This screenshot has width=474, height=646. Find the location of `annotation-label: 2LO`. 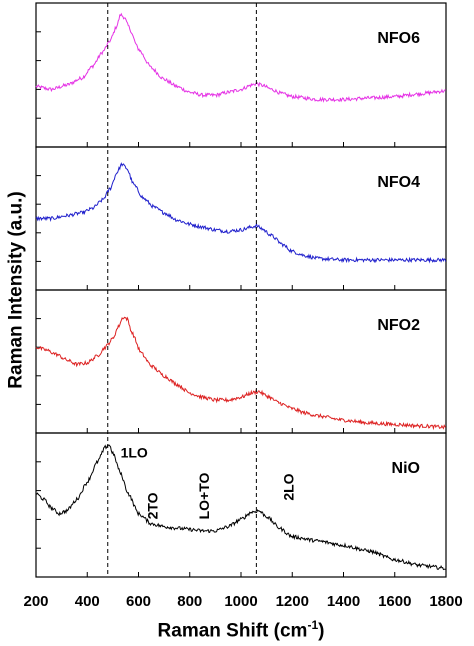

annotation-label: 2LO is located at coordinates (289, 486).